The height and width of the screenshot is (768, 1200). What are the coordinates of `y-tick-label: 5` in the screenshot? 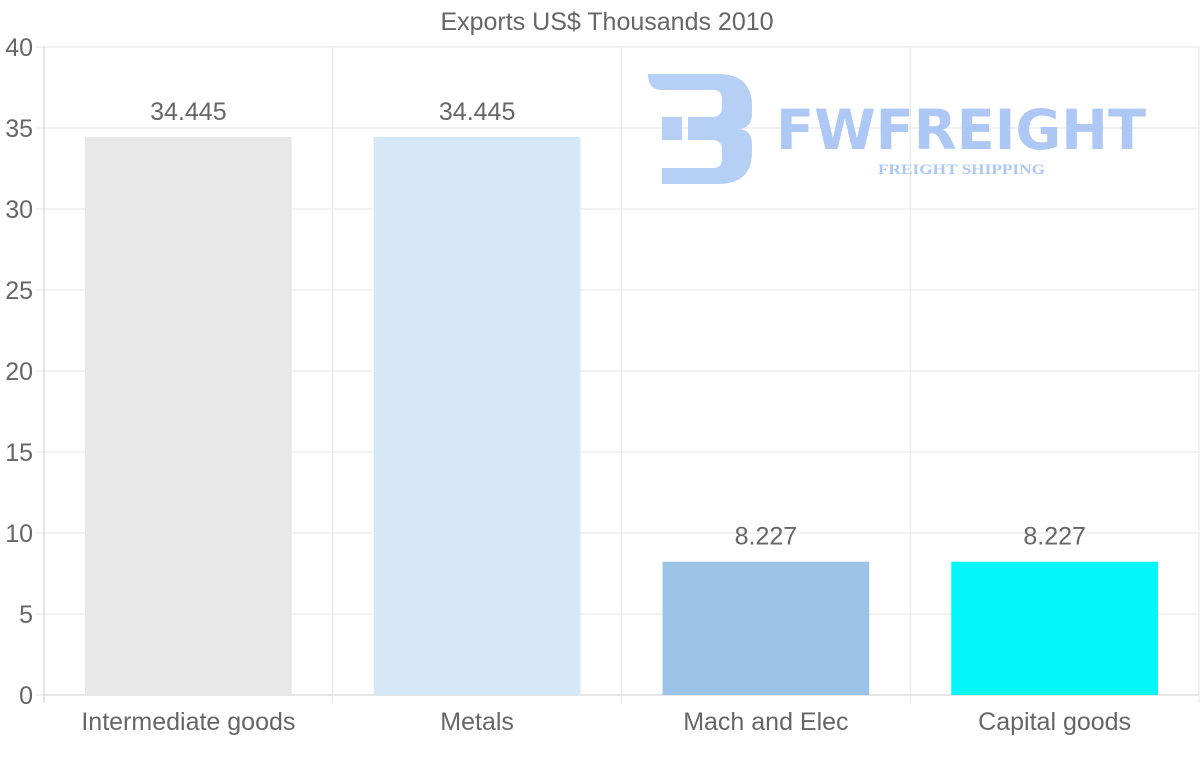 It's located at (26, 615).